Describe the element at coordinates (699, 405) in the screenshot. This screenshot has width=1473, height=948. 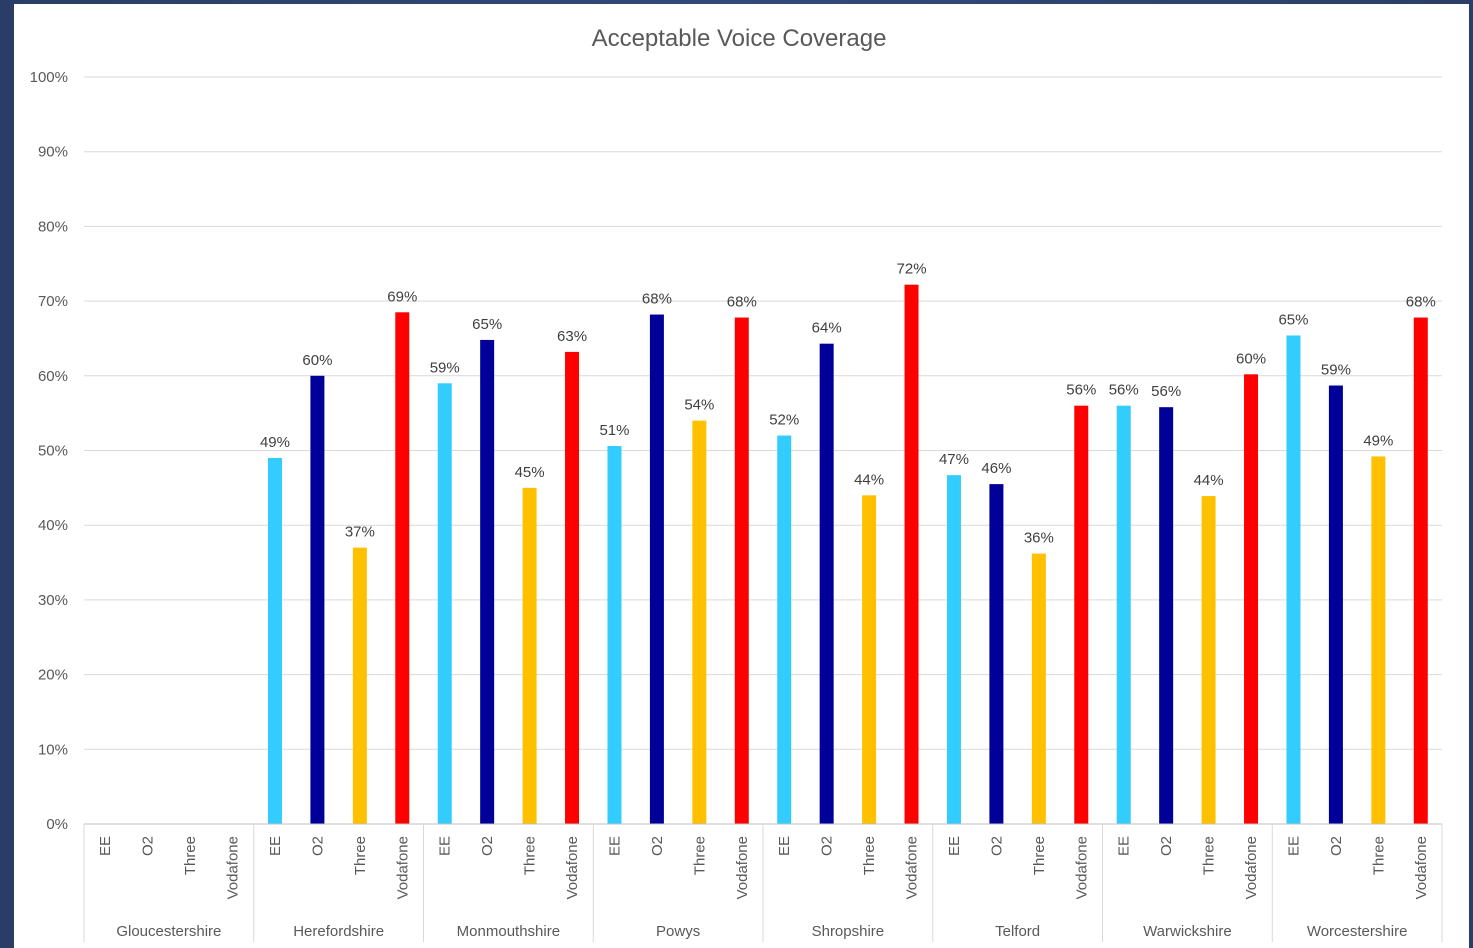
I see `data-label: 54%` at that location.